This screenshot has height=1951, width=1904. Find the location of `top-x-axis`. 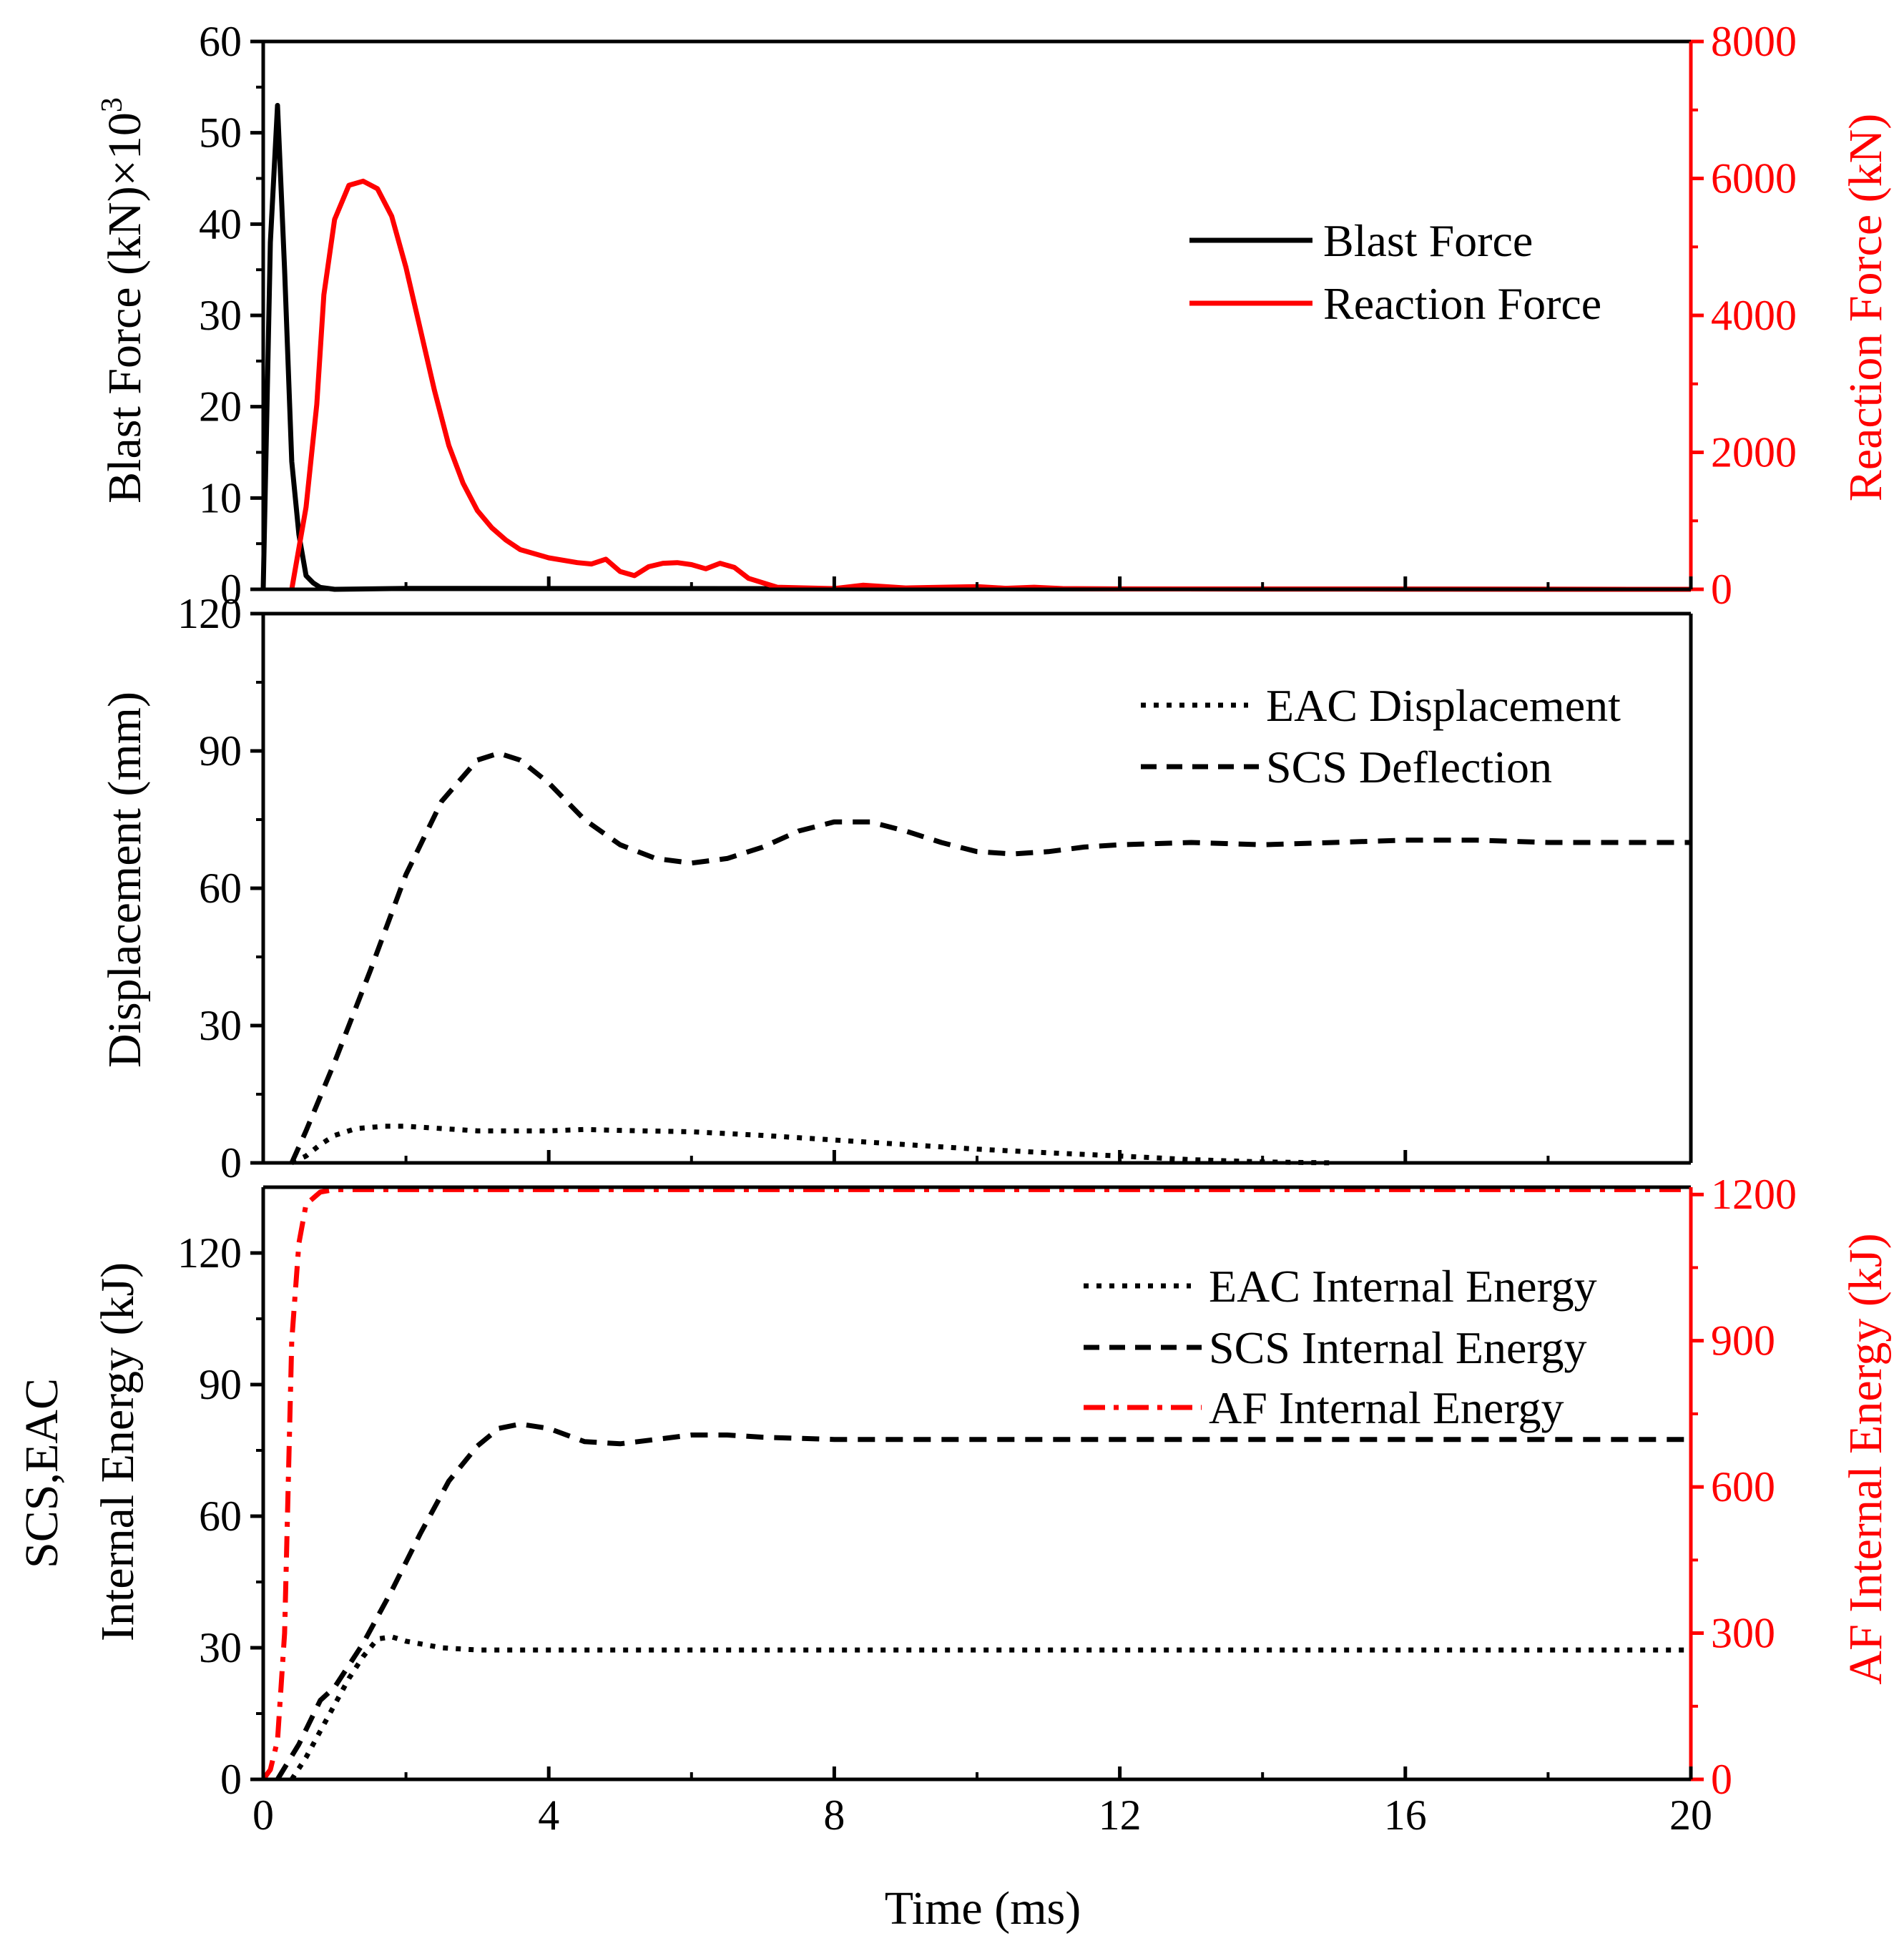

top-x-axis is located at coordinates (977, 582).